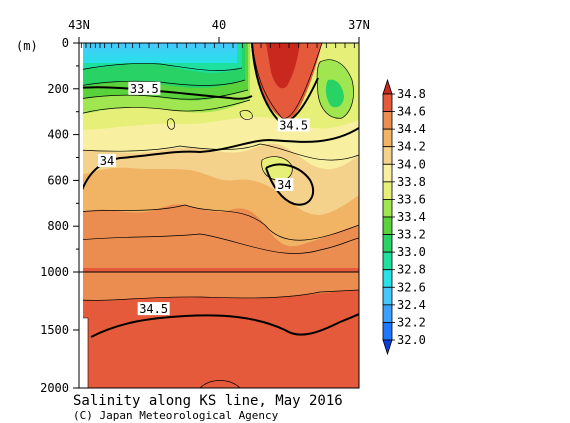 Image resolution: width=570 pixels, height=423 pixels. I want to click on y-axis-unit-label: (m), so click(27, 46).